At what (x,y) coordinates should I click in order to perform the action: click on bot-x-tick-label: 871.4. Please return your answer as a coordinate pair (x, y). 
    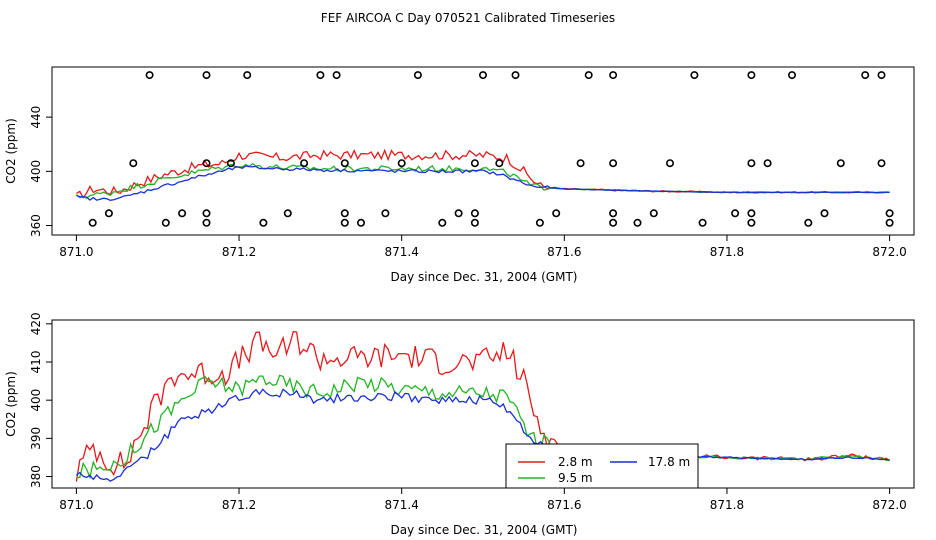
    Looking at the image, I should click on (401, 505).